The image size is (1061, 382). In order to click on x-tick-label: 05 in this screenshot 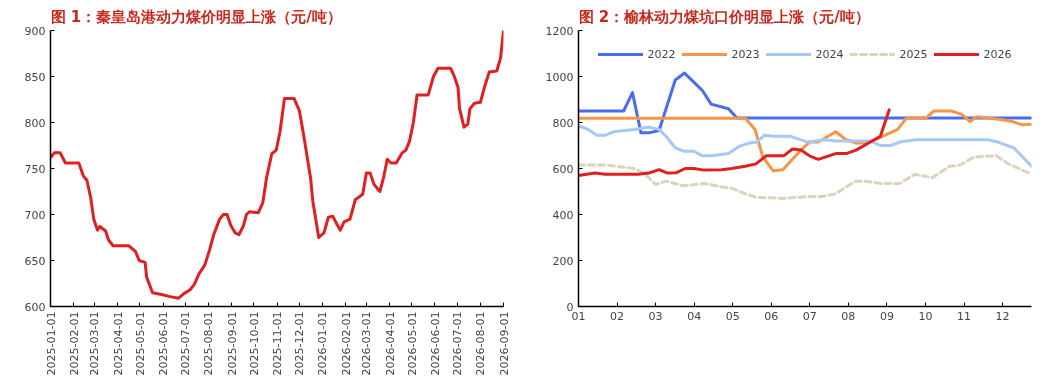, I will do `click(732, 316)`.